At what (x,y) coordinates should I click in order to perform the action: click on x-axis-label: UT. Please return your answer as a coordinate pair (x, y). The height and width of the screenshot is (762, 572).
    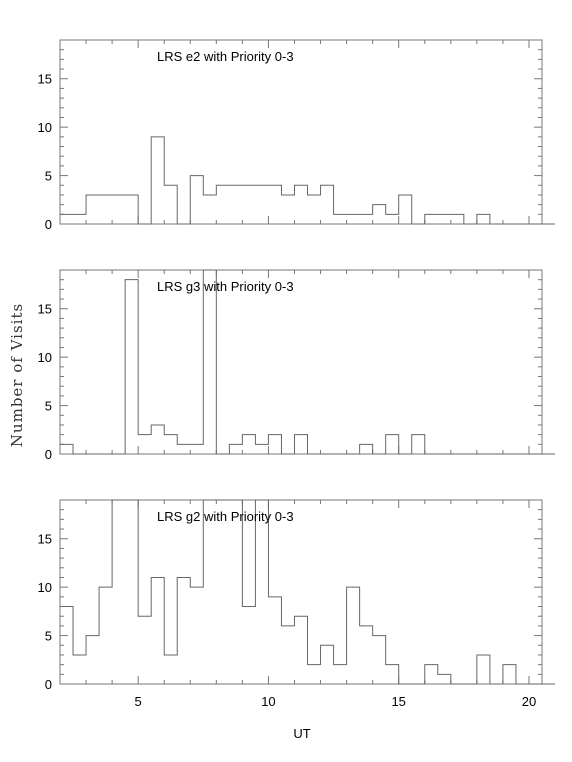
    Looking at the image, I should click on (301, 733).